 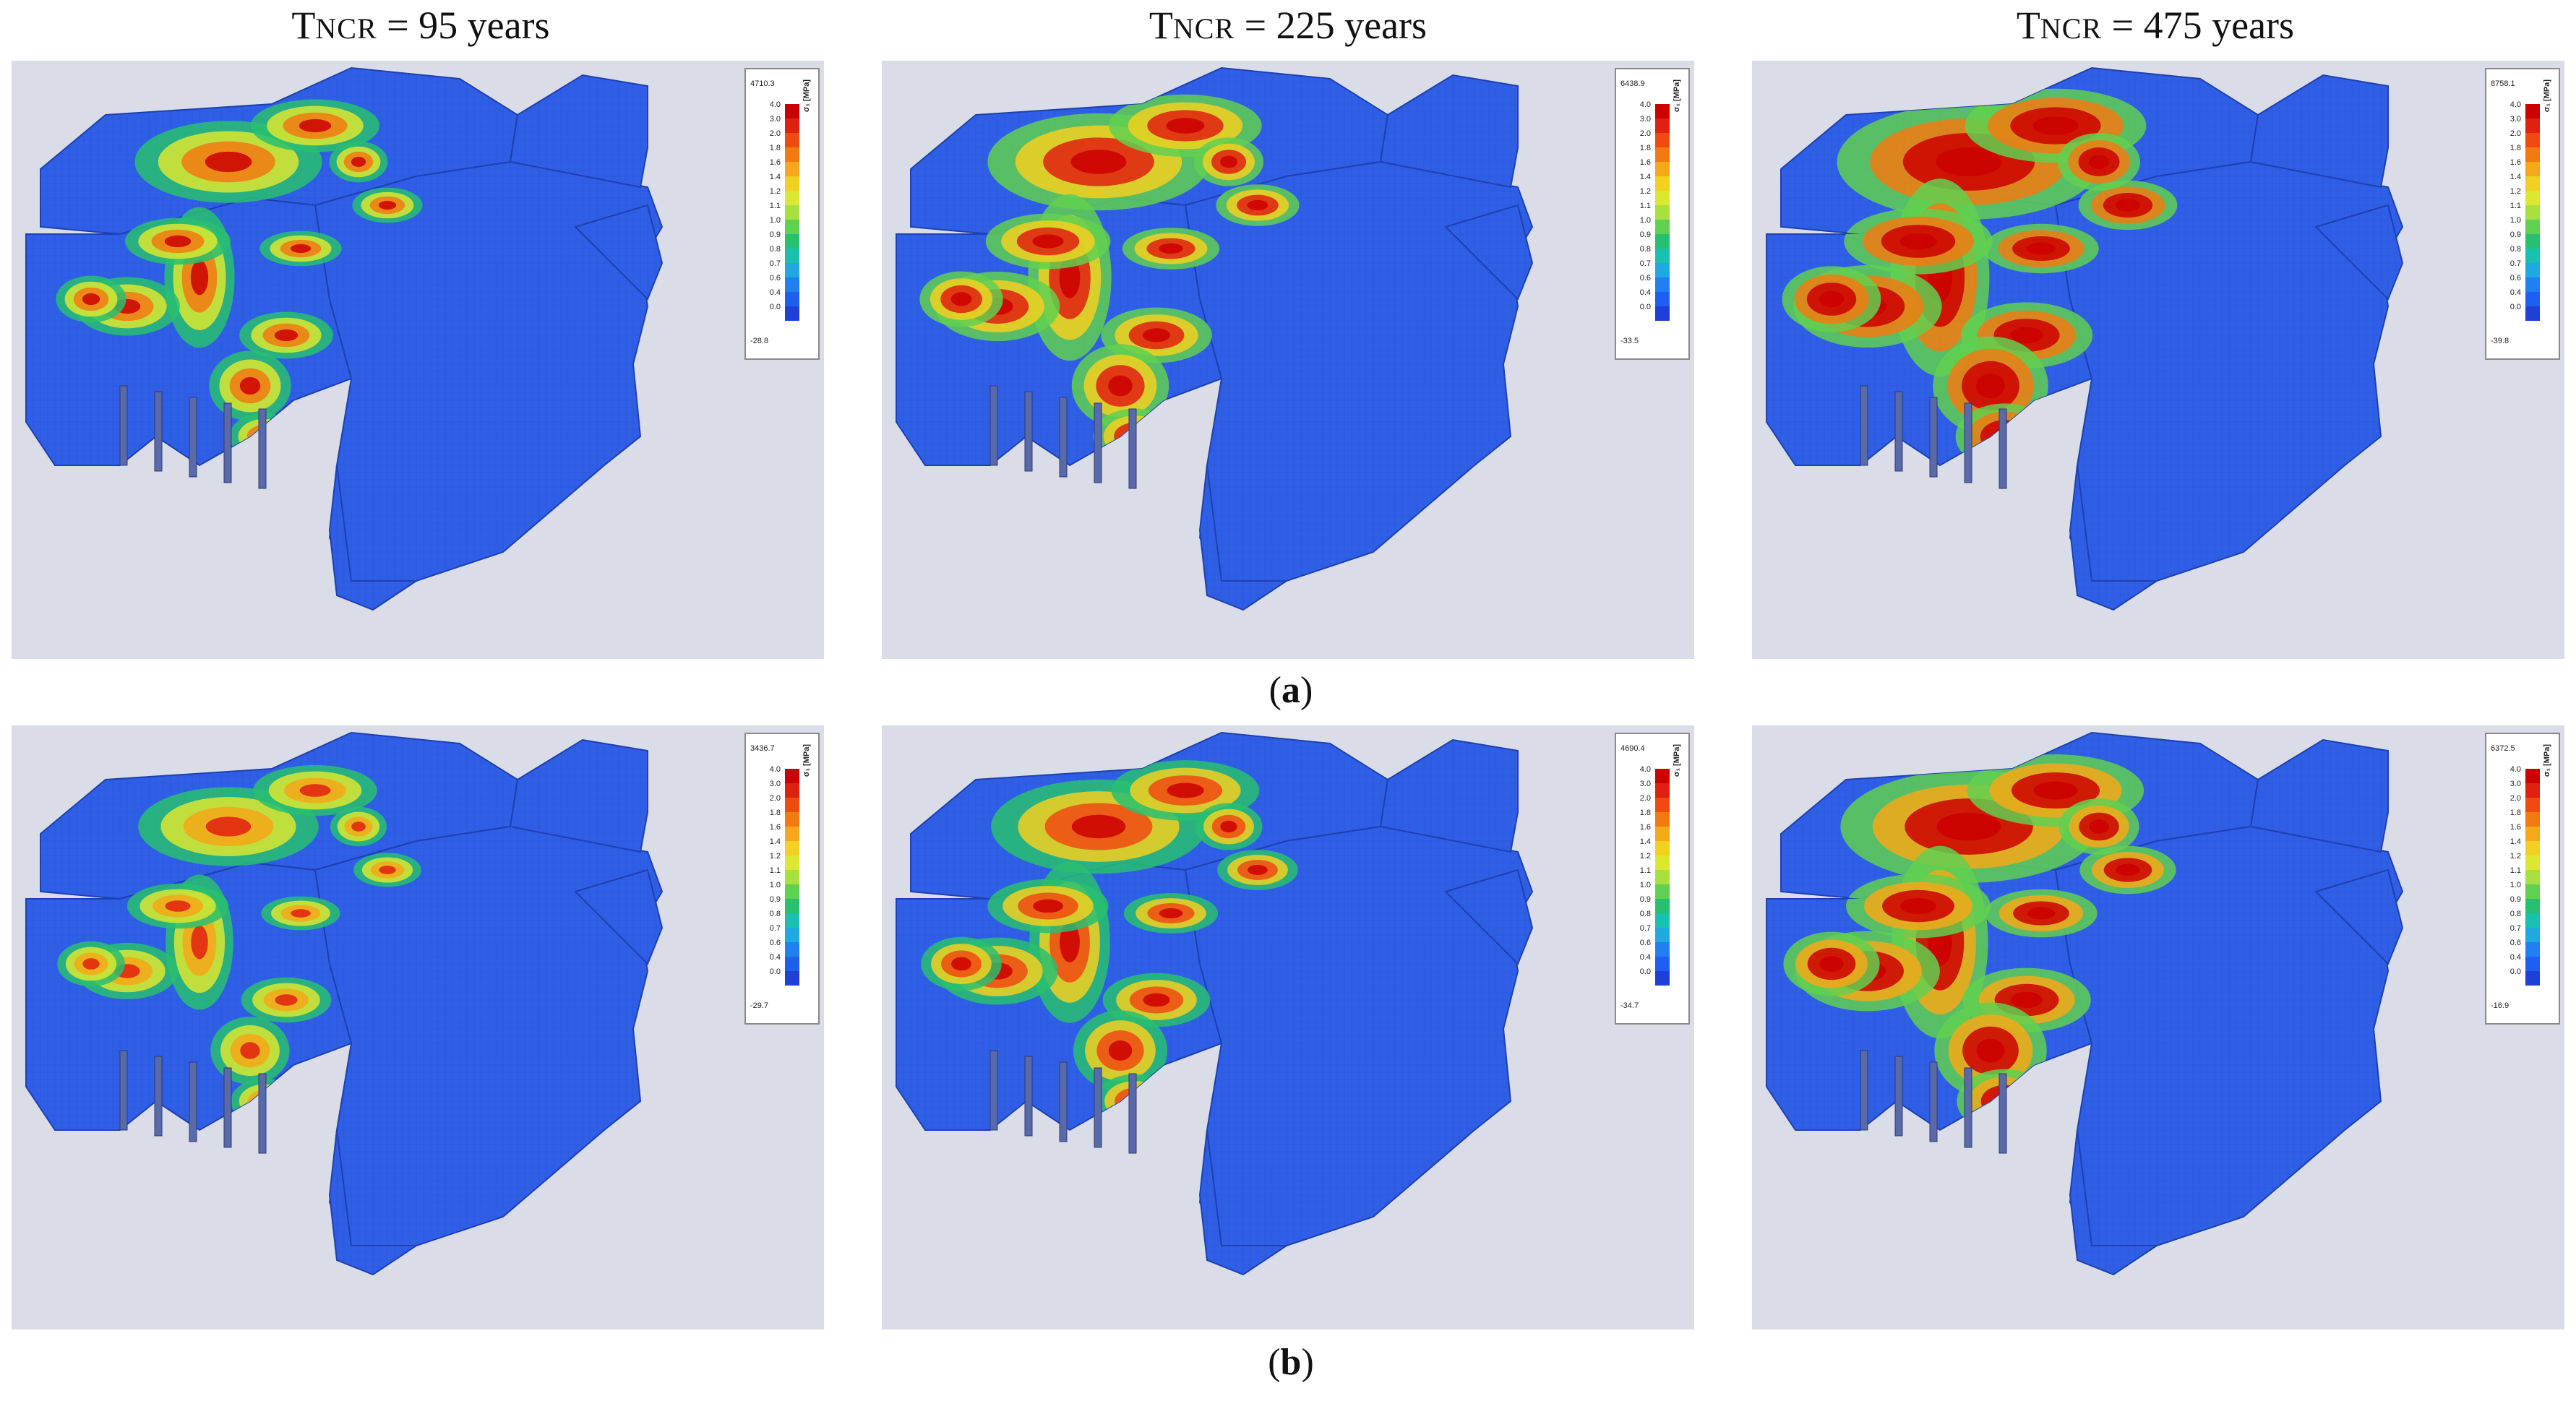 What do you see at coordinates (2503, 83) in the screenshot?
I see `legend-max: 8758.1` at bounding box center [2503, 83].